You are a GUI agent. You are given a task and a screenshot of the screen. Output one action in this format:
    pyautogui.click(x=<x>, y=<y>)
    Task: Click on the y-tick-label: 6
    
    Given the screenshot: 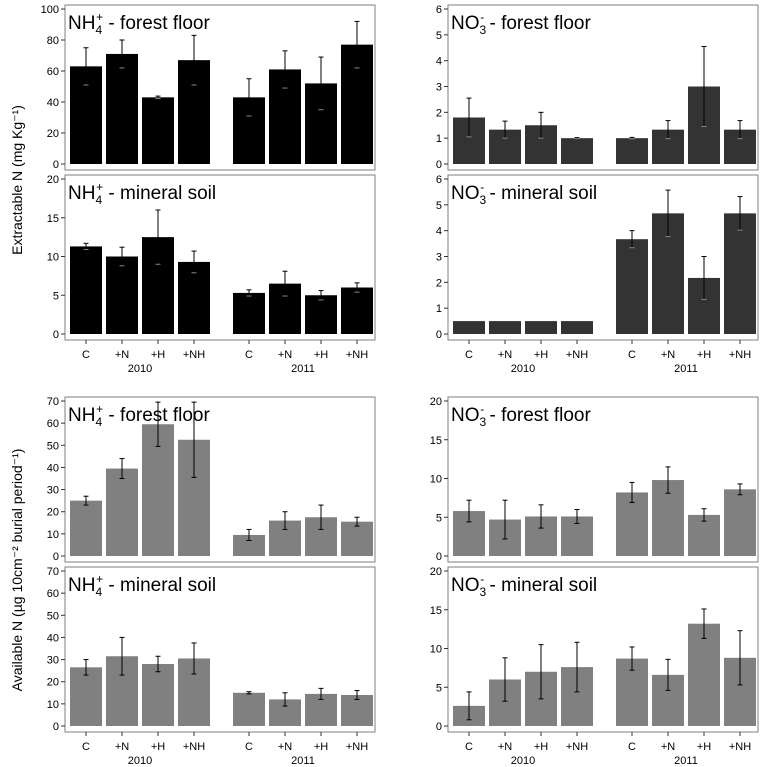 What is the action you would take?
    pyautogui.click(x=439, y=10)
    